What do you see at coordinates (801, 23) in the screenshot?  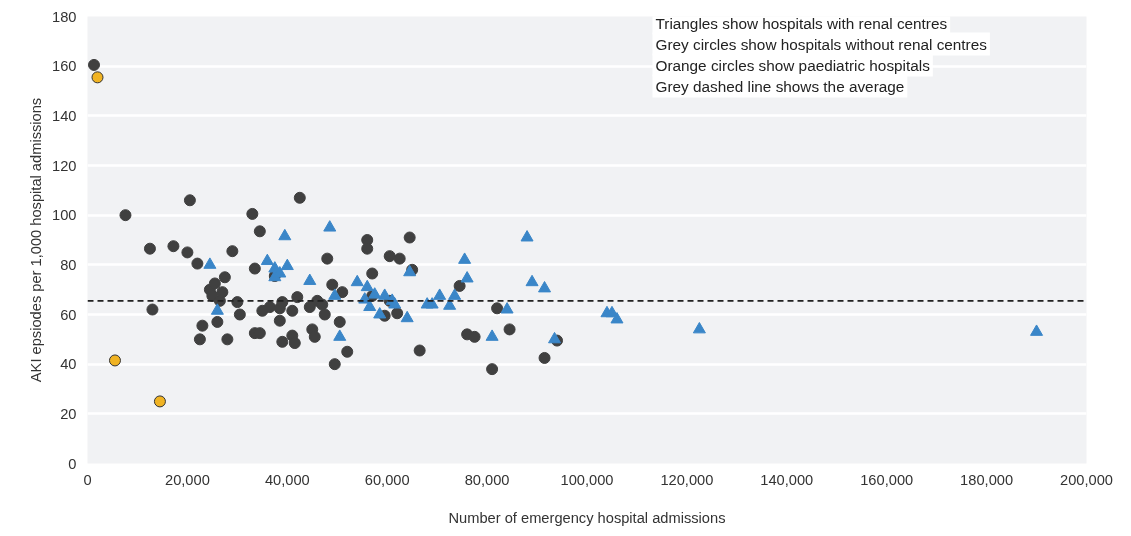 I see `annotation: Triangles show hospitals with renal centres` at bounding box center [801, 23].